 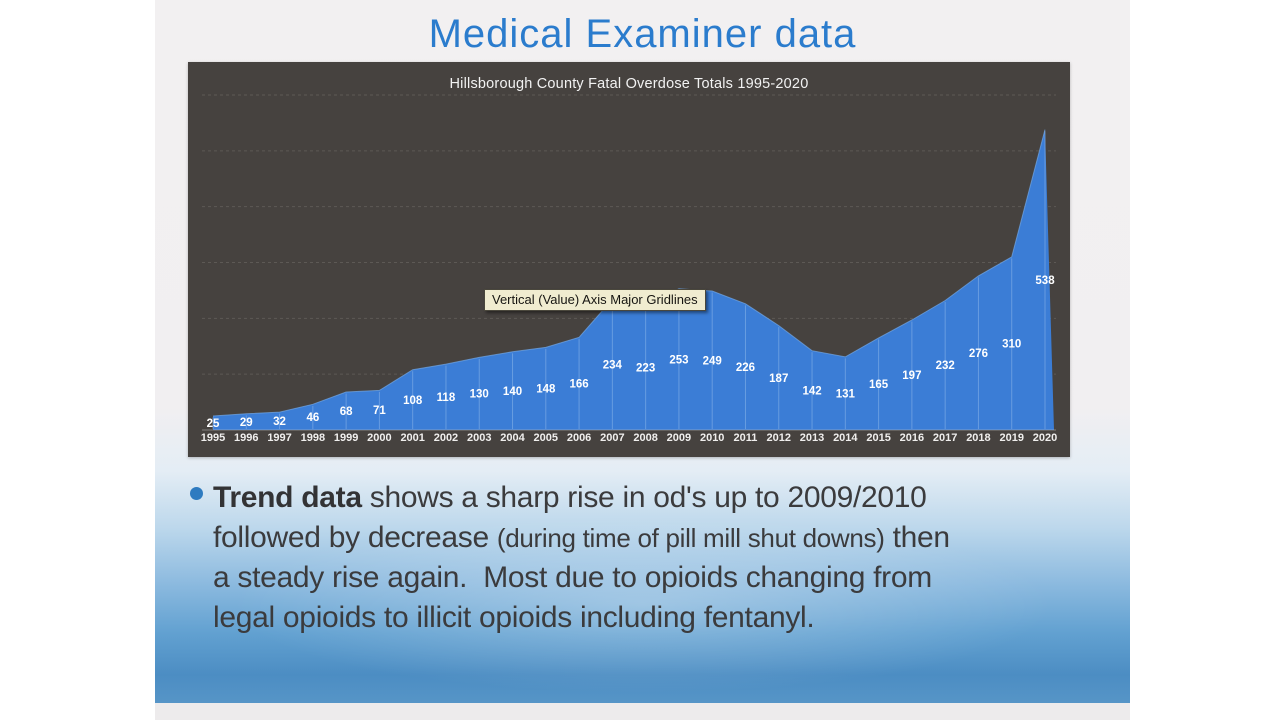 I want to click on data-label: 118, so click(x=446, y=398).